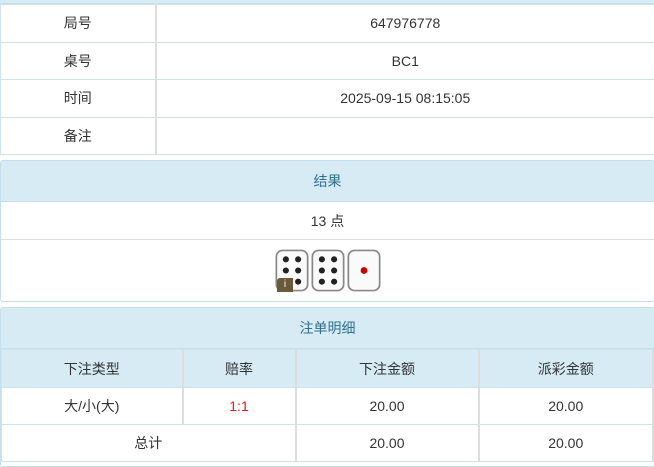 The height and width of the screenshot is (467, 654). I want to click on col-odds: 赔率, so click(239, 369).